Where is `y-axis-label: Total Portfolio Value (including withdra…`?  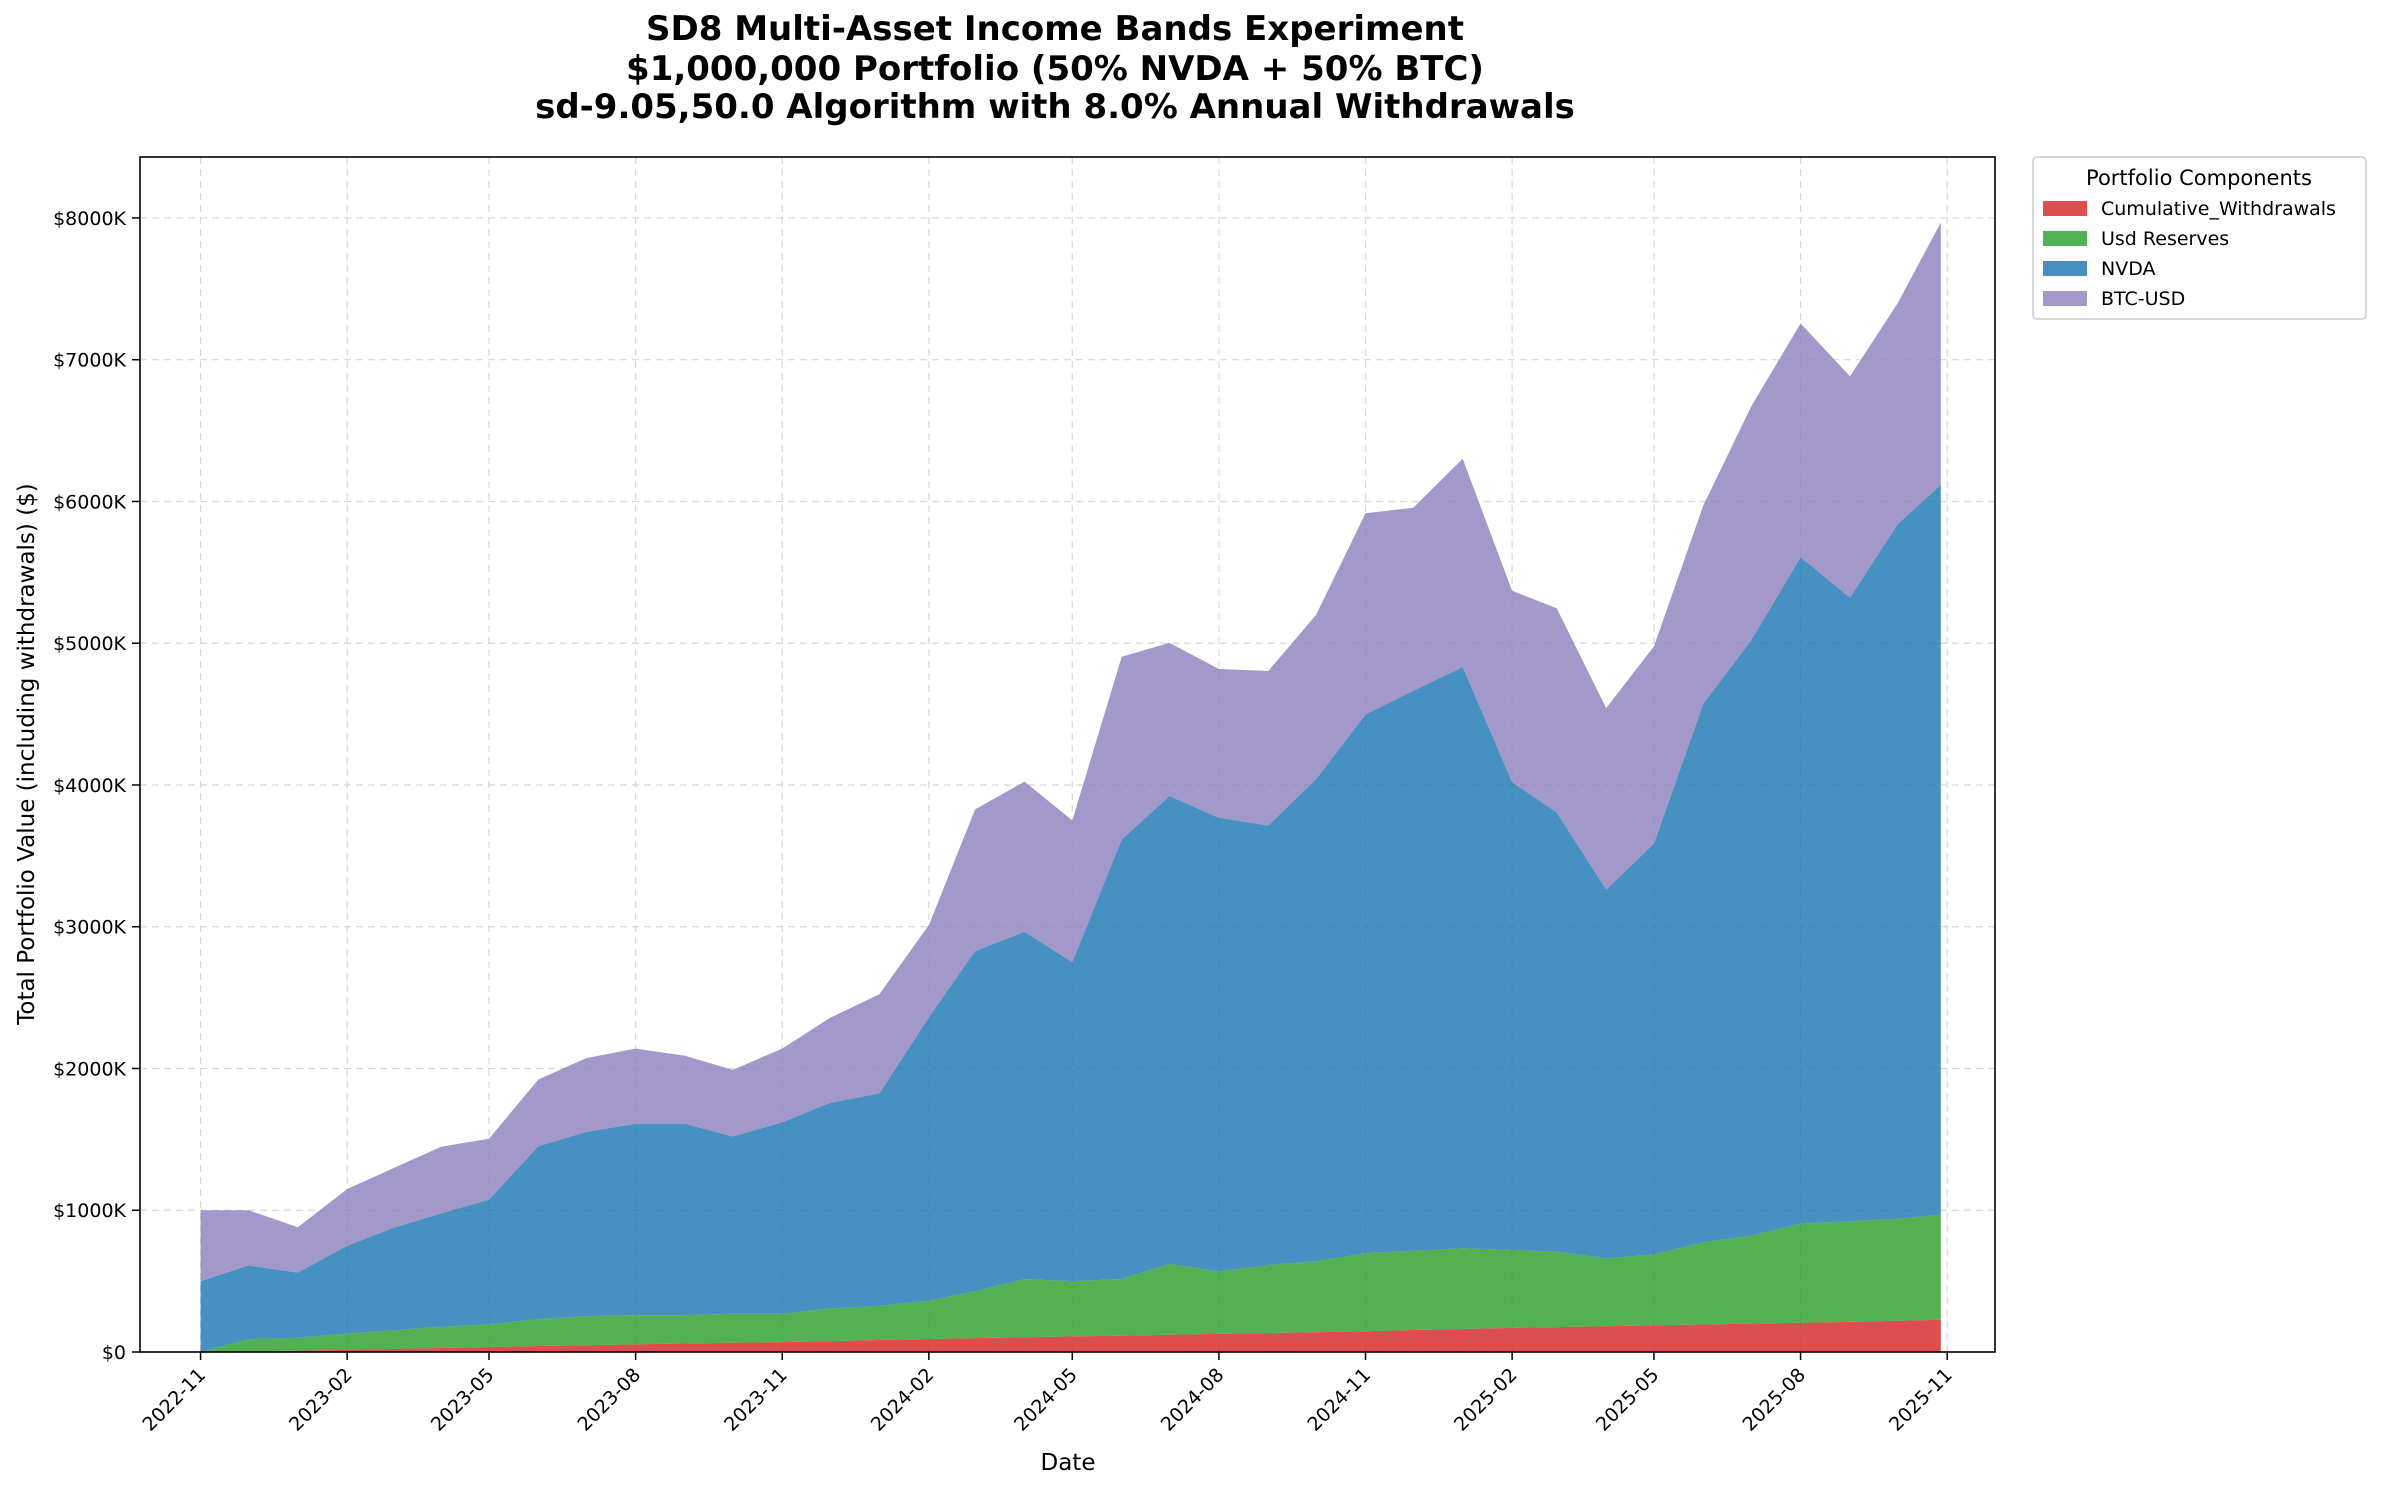 y-axis-label: Total Portfolio Value (including withdra… is located at coordinates (27, 754).